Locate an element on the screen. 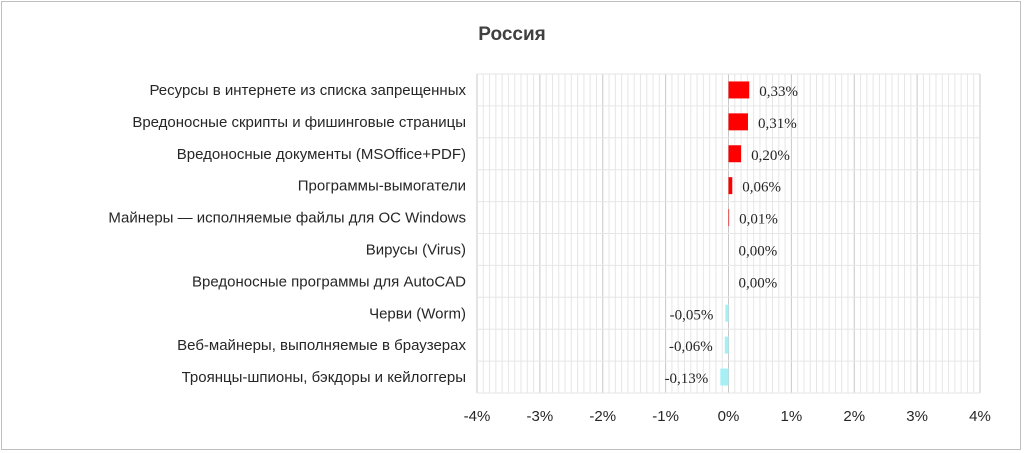 The height and width of the screenshot is (453, 1024). category-label: Вирусы (Virus) is located at coordinates (416, 249).